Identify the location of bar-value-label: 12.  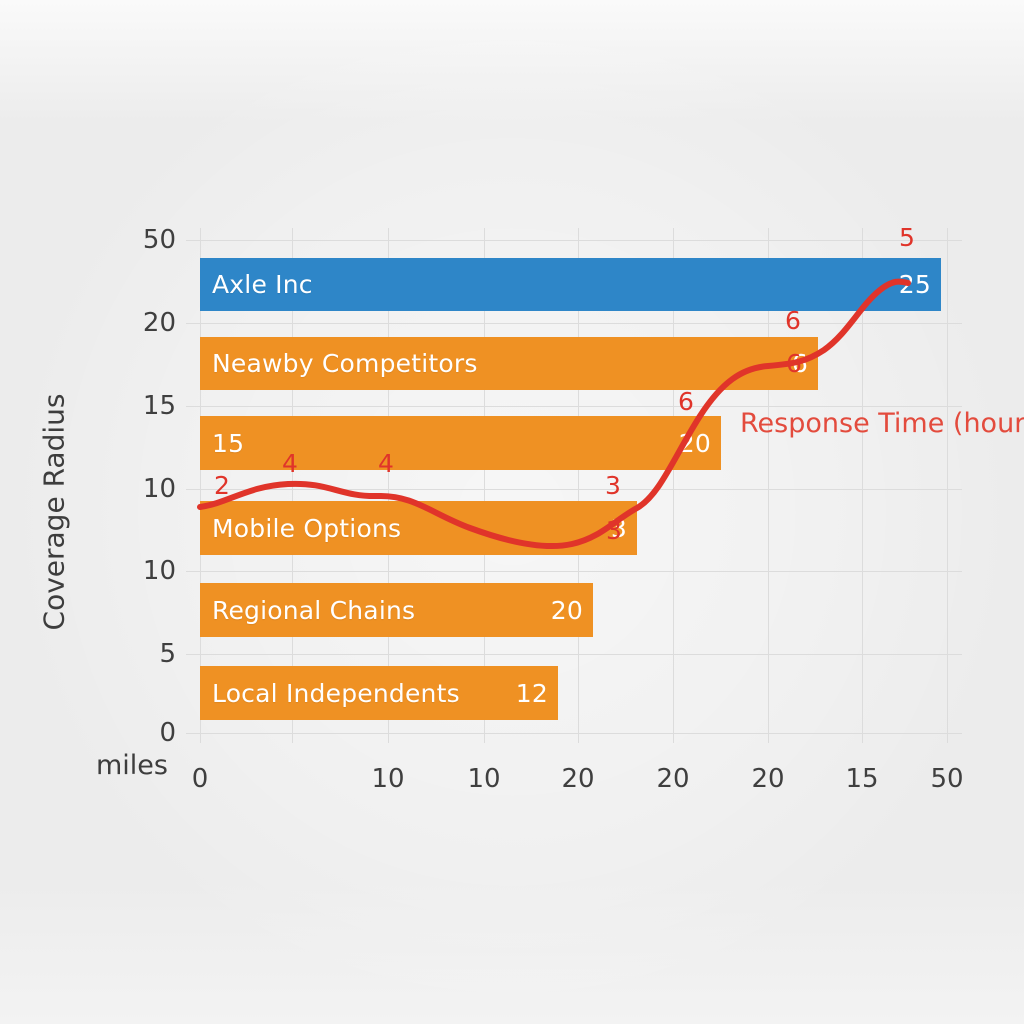
(531, 693).